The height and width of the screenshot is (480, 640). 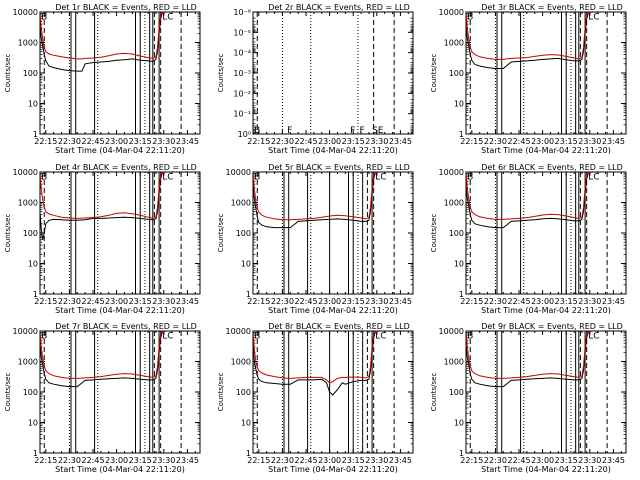 I want to click on panel-title: Det 2r BLACK = Events, RED = LLD, so click(x=339, y=7).